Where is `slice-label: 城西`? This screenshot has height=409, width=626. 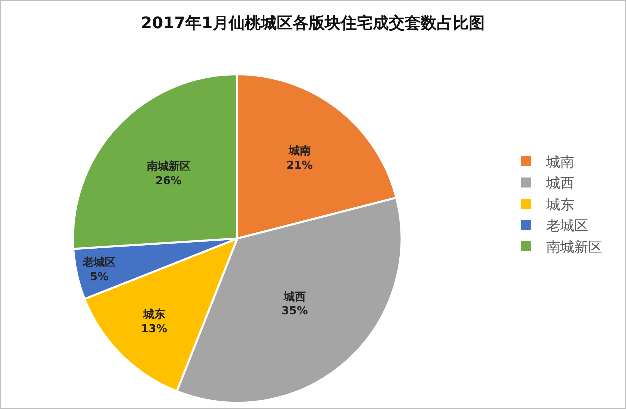
slice-label: 城西 is located at coordinates (294, 297).